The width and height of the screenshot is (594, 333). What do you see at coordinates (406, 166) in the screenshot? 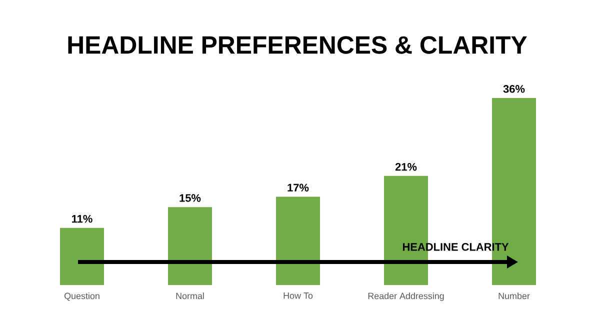
I see `data-label: 21%` at bounding box center [406, 166].